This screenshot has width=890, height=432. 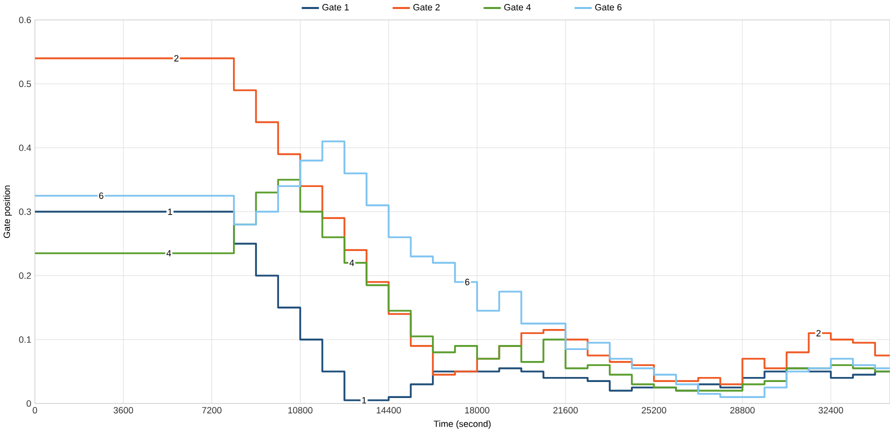 I want to click on y-axis-title: Gate position, so click(x=7, y=212).